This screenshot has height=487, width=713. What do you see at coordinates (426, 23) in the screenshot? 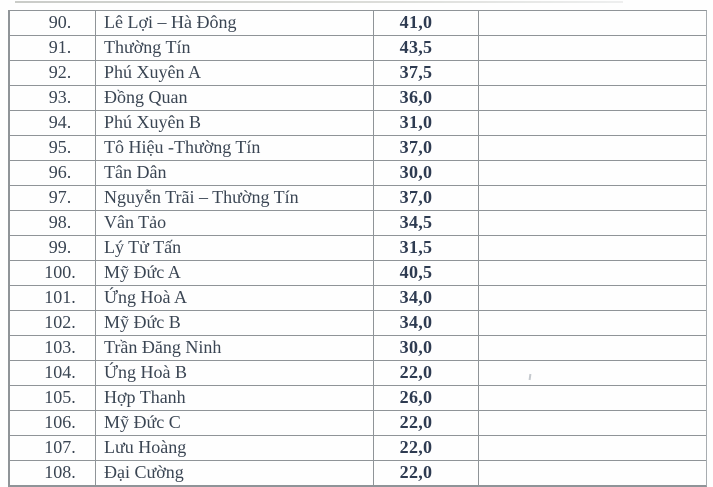
I see `score-value: 41,0` at bounding box center [426, 23].